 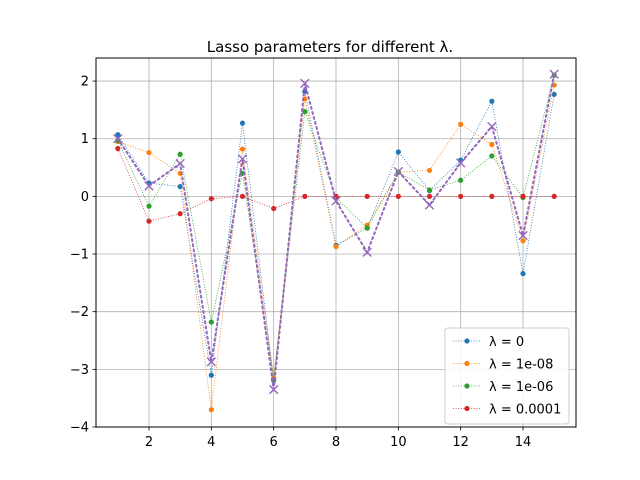 I want to click on y-tick-label: 2, so click(x=85, y=82).